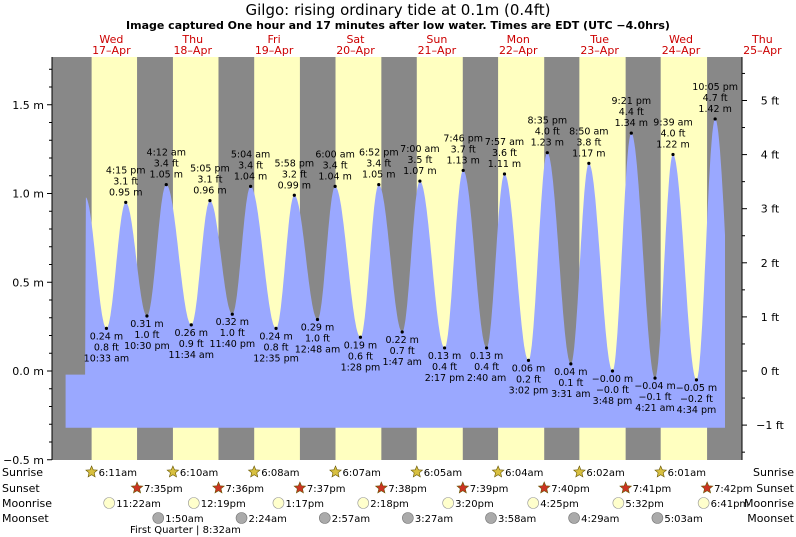 This screenshot has width=796, height=537. I want to click on sunset-time: 7:35pm, so click(163, 489).